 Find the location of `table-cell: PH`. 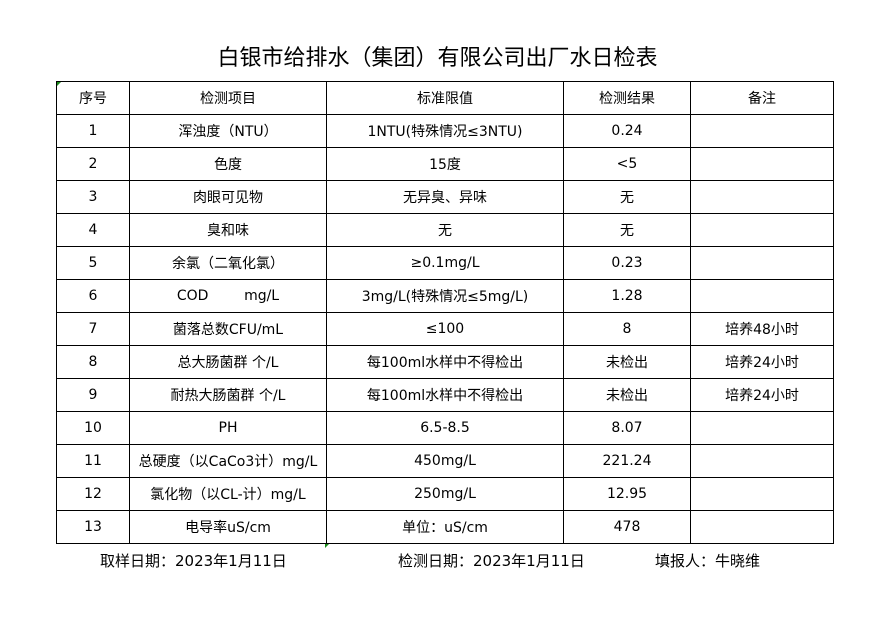

table-cell: PH is located at coordinates (228, 428).